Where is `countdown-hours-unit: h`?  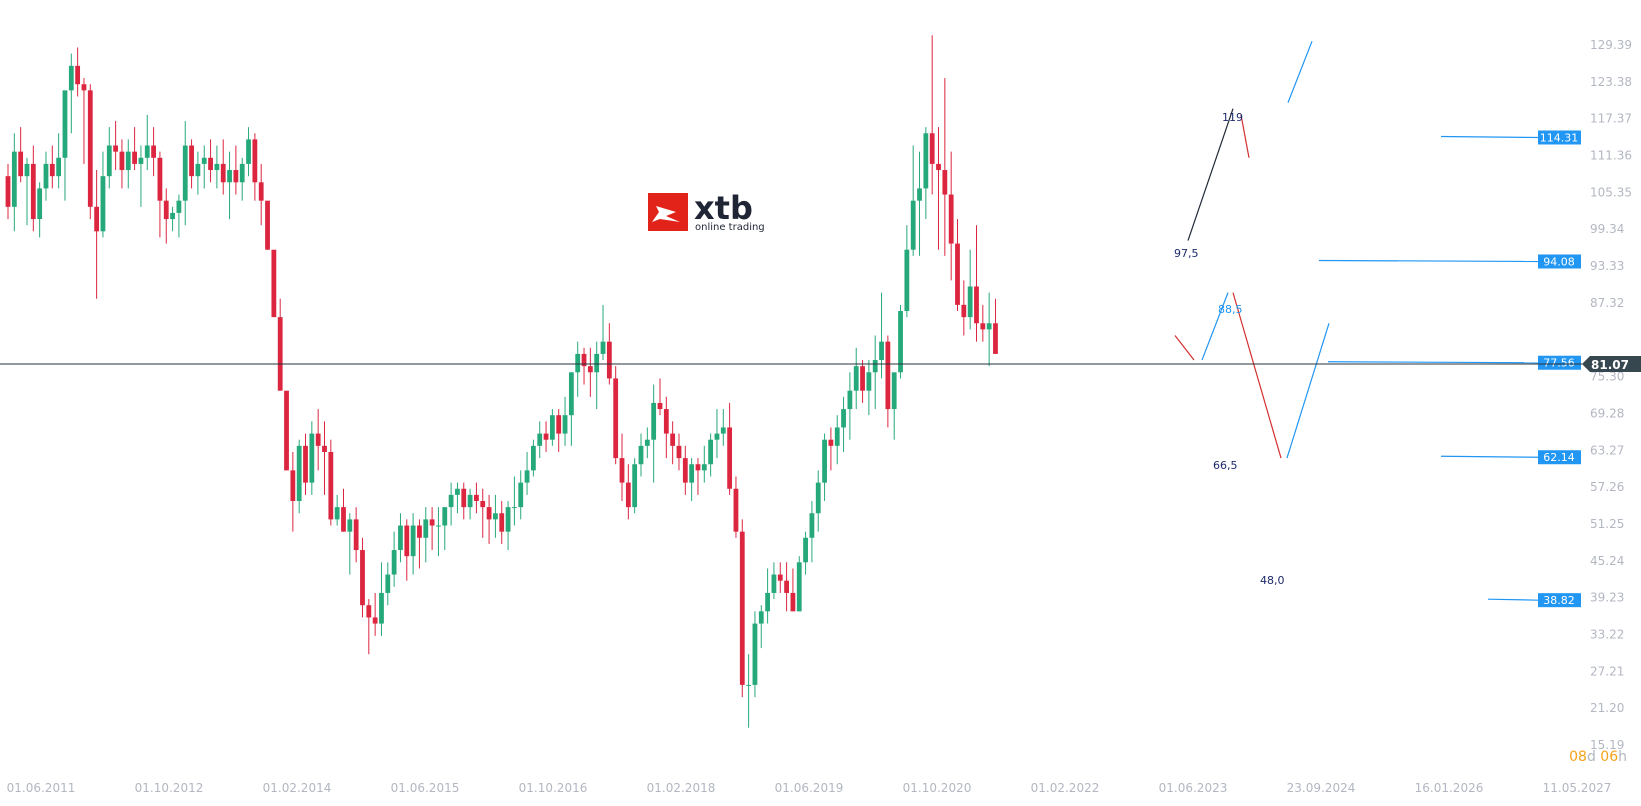 countdown-hours-unit: h is located at coordinates (1622, 757).